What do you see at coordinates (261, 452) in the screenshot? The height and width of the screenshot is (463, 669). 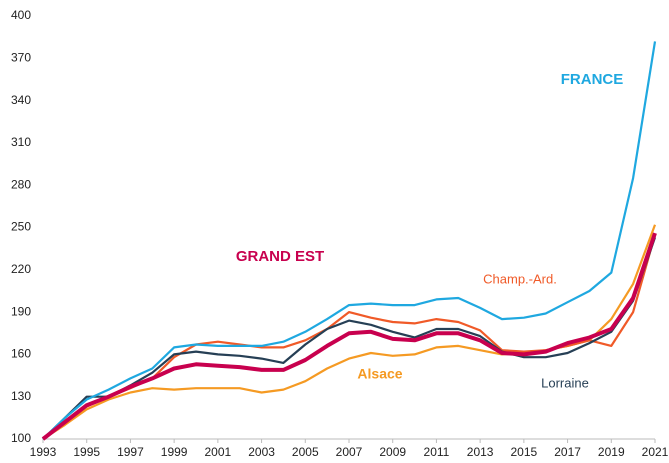 I see `x-tick-label: 2003` at bounding box center [261, 452].